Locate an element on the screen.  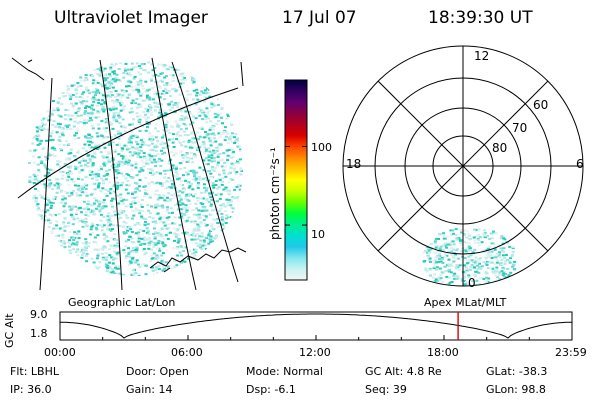
color-bar-ticks is located at coordinates (296, 185).